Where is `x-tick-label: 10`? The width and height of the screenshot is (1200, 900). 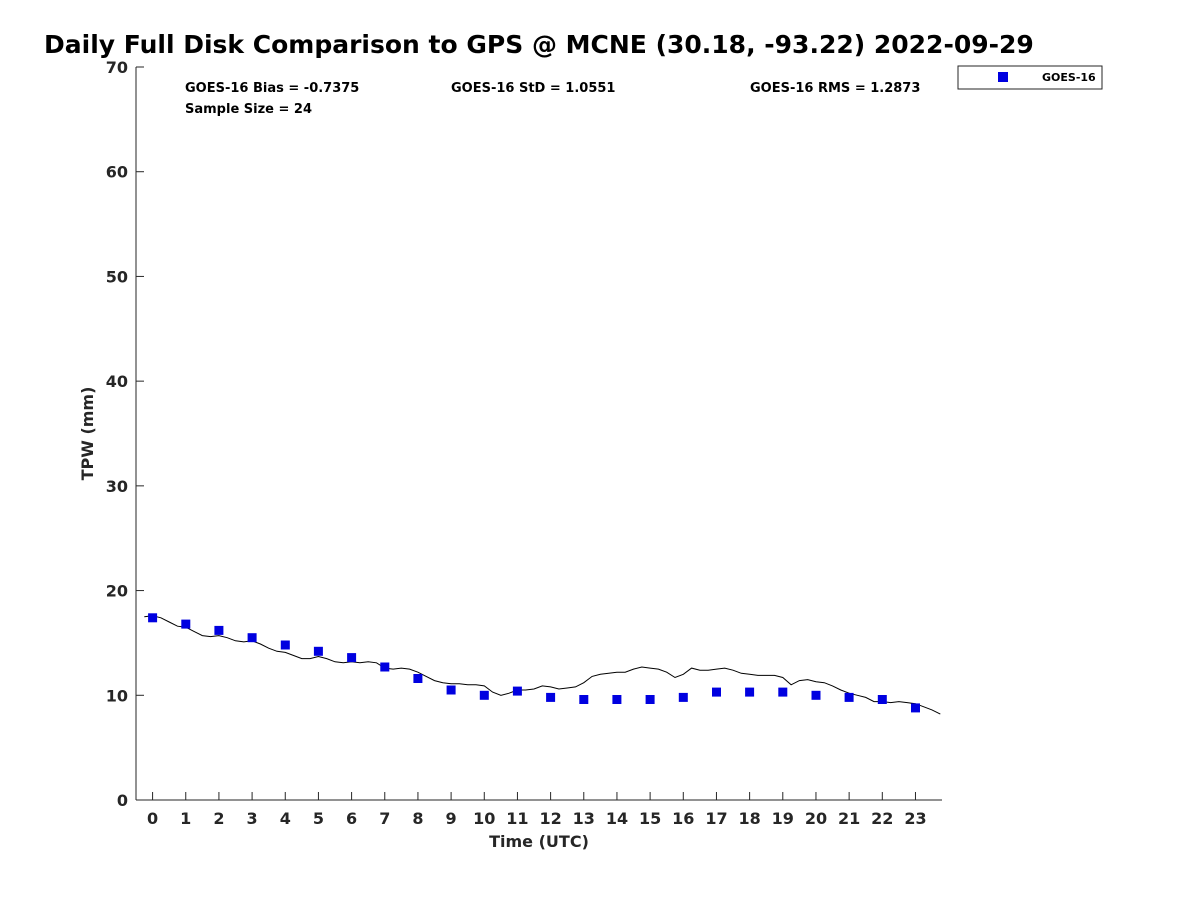
x-tick-label: 10 is located at coordinates (484, 818).